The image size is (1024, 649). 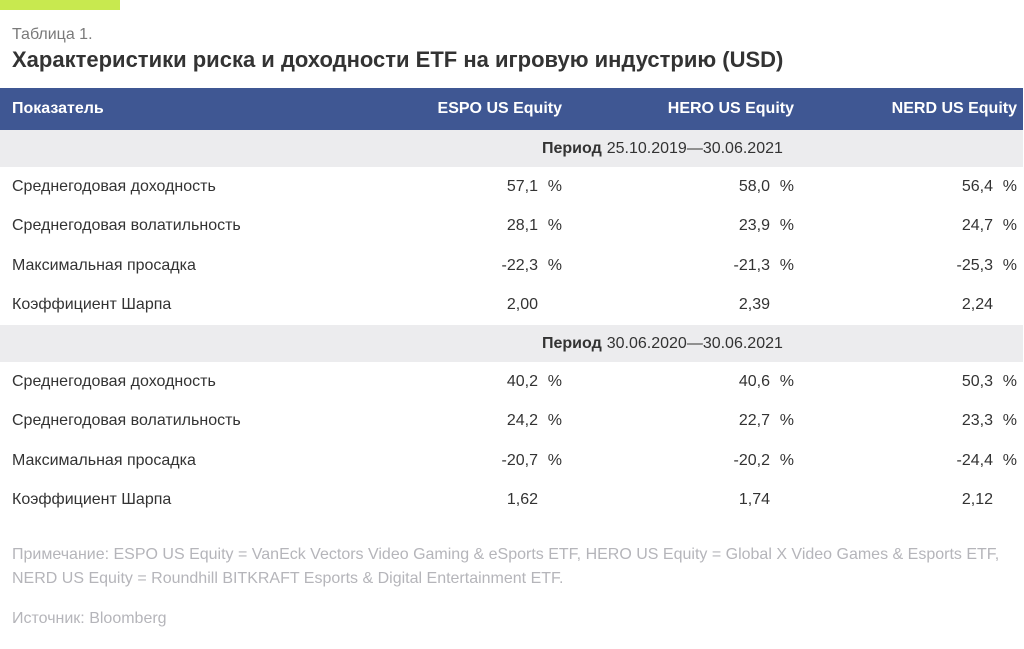 What do you see at coordinates (905, 500) in the screenshot?
I see `cell-nerd: 2,12` at bounding box center [905, 500].